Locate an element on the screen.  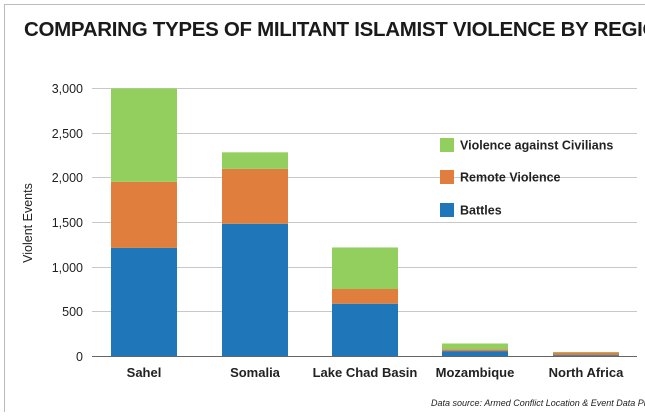
y-tick-label: 2,500 is located at coordinates (67, 134).